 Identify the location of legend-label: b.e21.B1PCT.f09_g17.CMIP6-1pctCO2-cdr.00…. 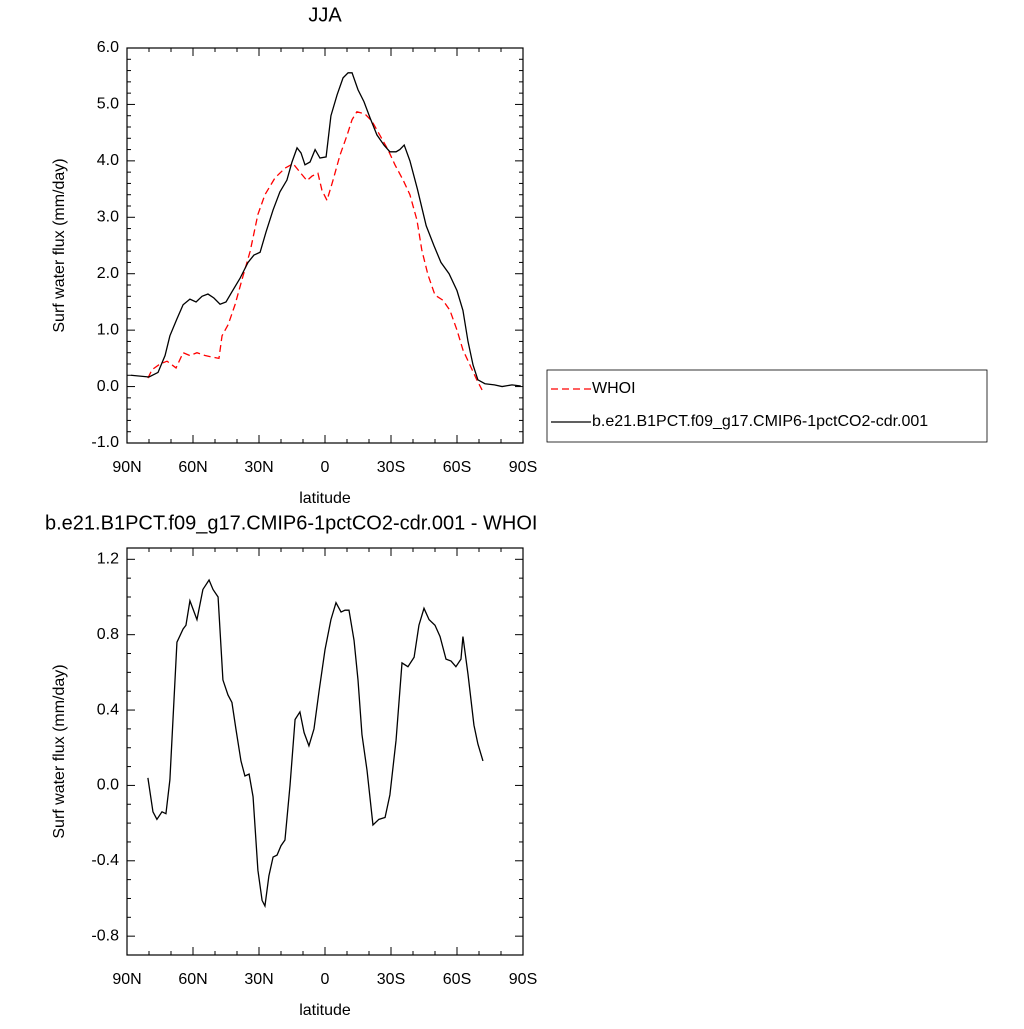
(760, 421).